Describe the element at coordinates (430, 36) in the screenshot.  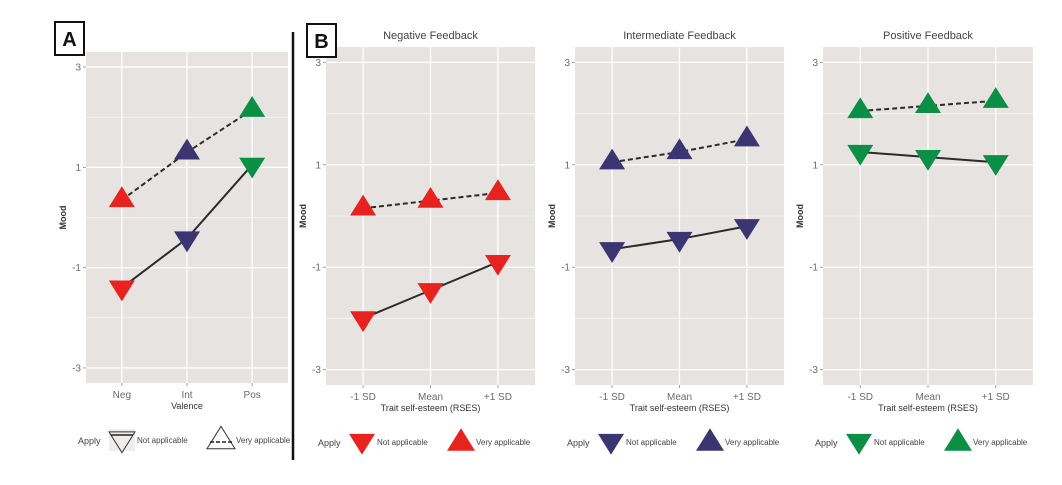
I see `panel-title: Negative Feedback` at that location.